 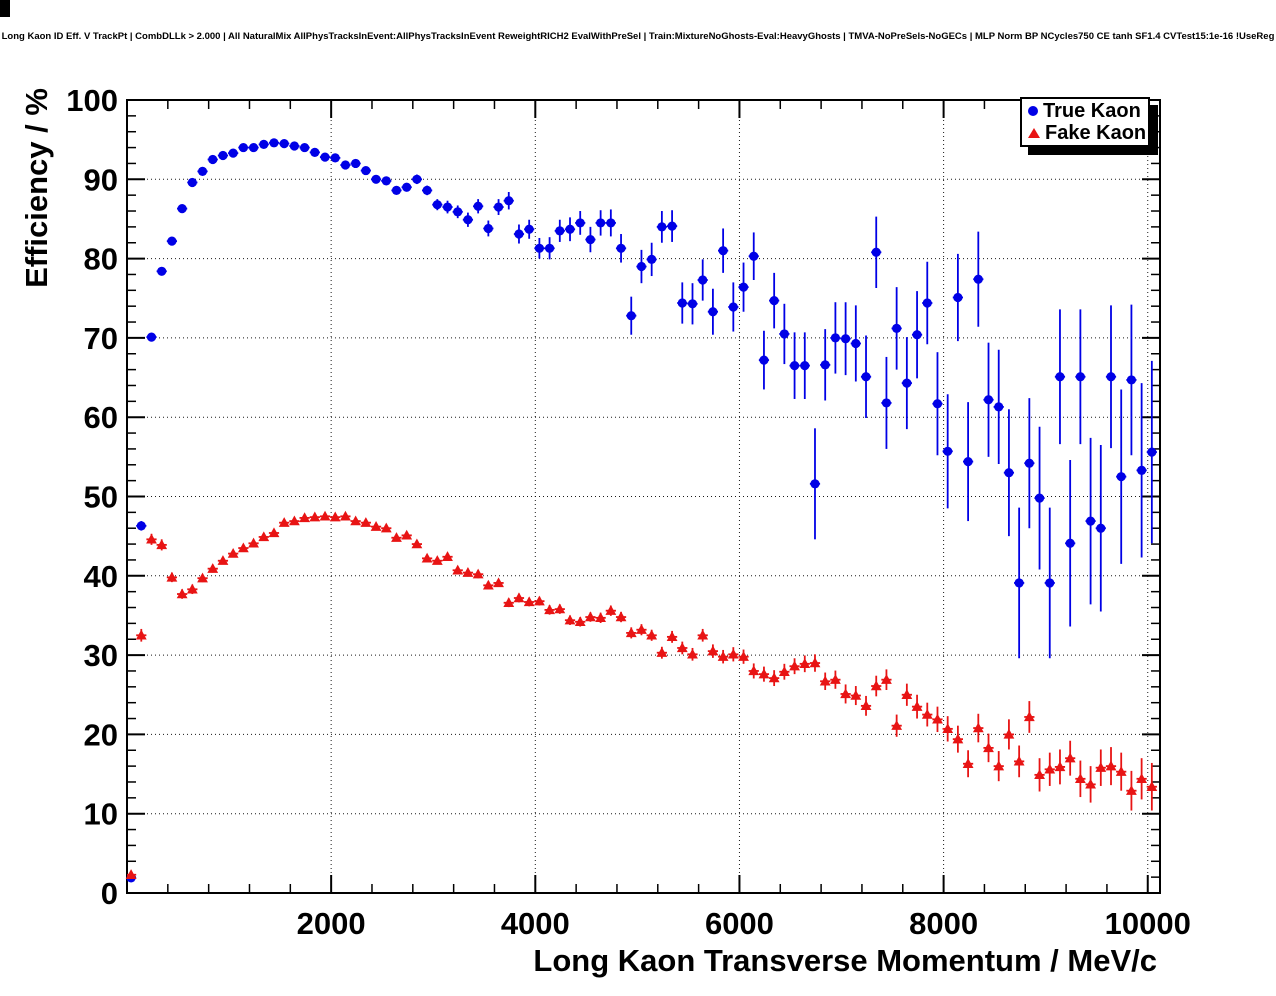 What do you see at coordinates (101, 338) in the screenshot?
I see `y-tick-label: 70` at bounding box center [101, 338].